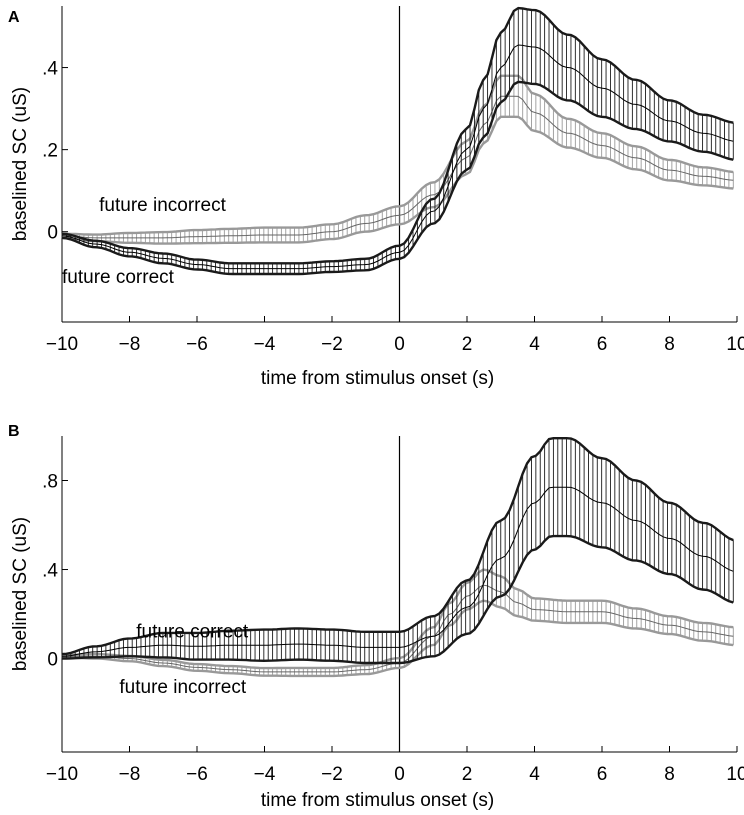 The height and width of the screenshot is (815, 744). What do you see at coordinates (50, 151) in the screenshot?
I see `y-tick-label: .2` at bounding box center [50, 151].